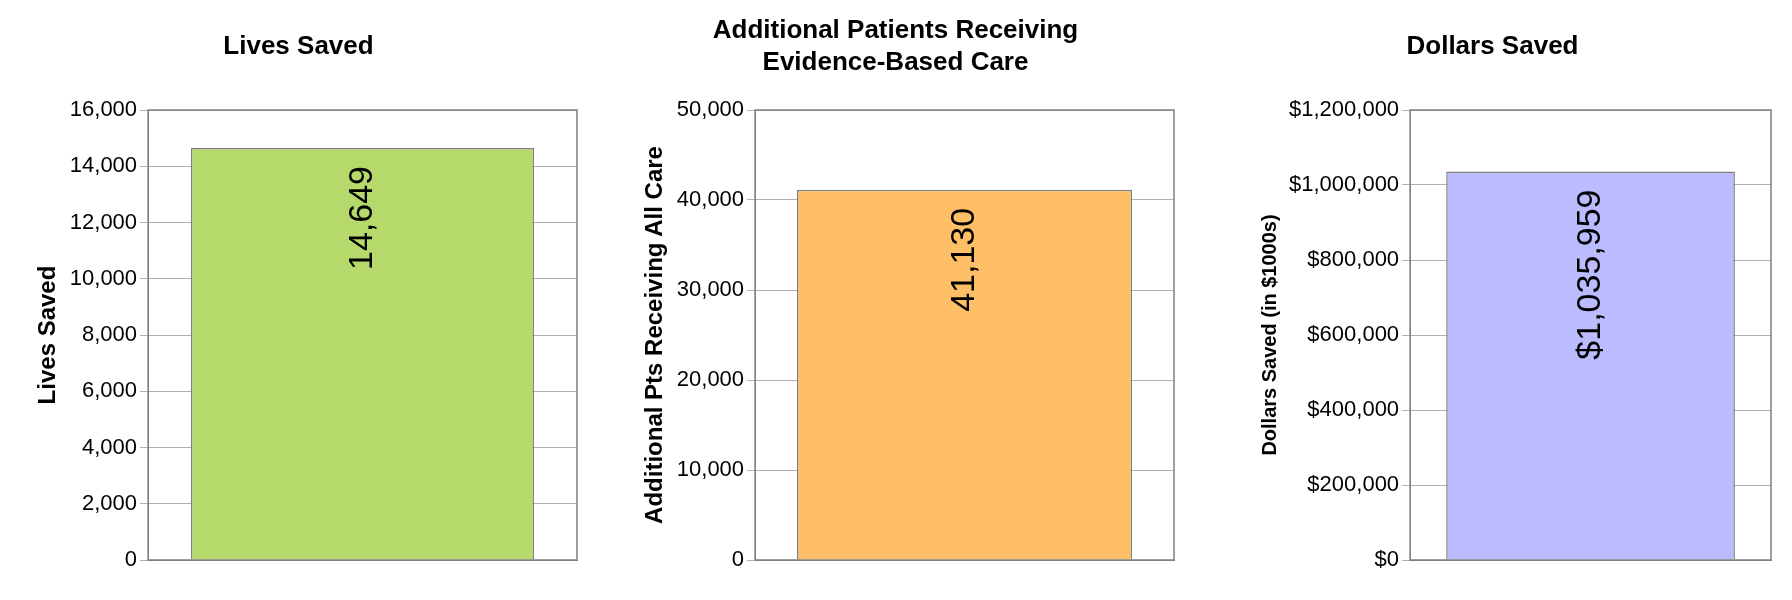 Image resolution: width=1792 pixels, height=600 pixels. I want to click on chart-title: Lives Saved, so click(298, 45).